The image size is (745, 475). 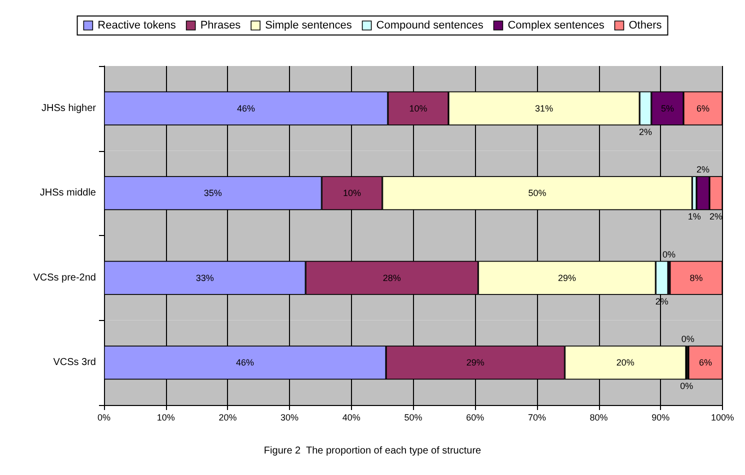 What do you see at coordinates (137, 26) in the screenshot?
I see `legend-label: Reactive tokens` at bounding box center [137, 26].